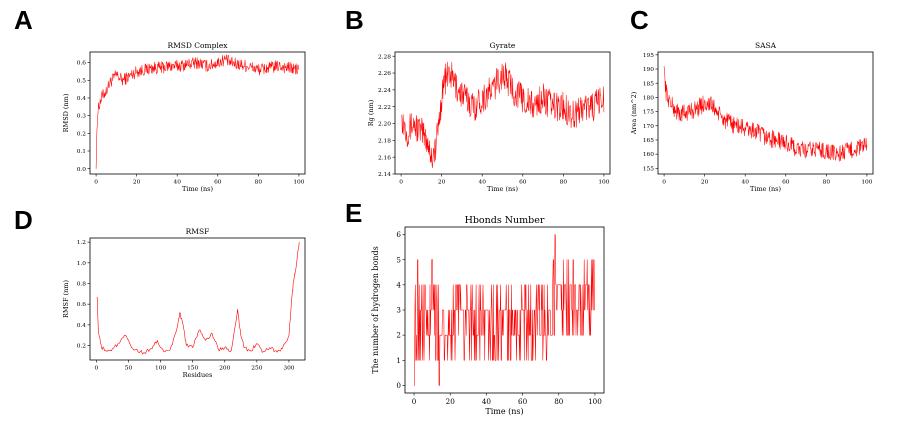  What do you see at coordinates (384, 158) in the screenshot?
I see `y-tick-label-b: 2.16` at bounding box center [384, 158].